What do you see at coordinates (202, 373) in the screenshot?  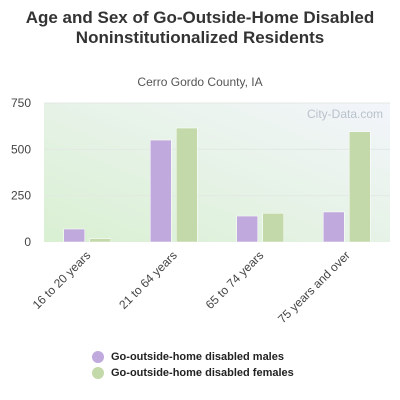 I see `legend-label-females: Go-outside-home disabled females` at bounding box center [202, 373].